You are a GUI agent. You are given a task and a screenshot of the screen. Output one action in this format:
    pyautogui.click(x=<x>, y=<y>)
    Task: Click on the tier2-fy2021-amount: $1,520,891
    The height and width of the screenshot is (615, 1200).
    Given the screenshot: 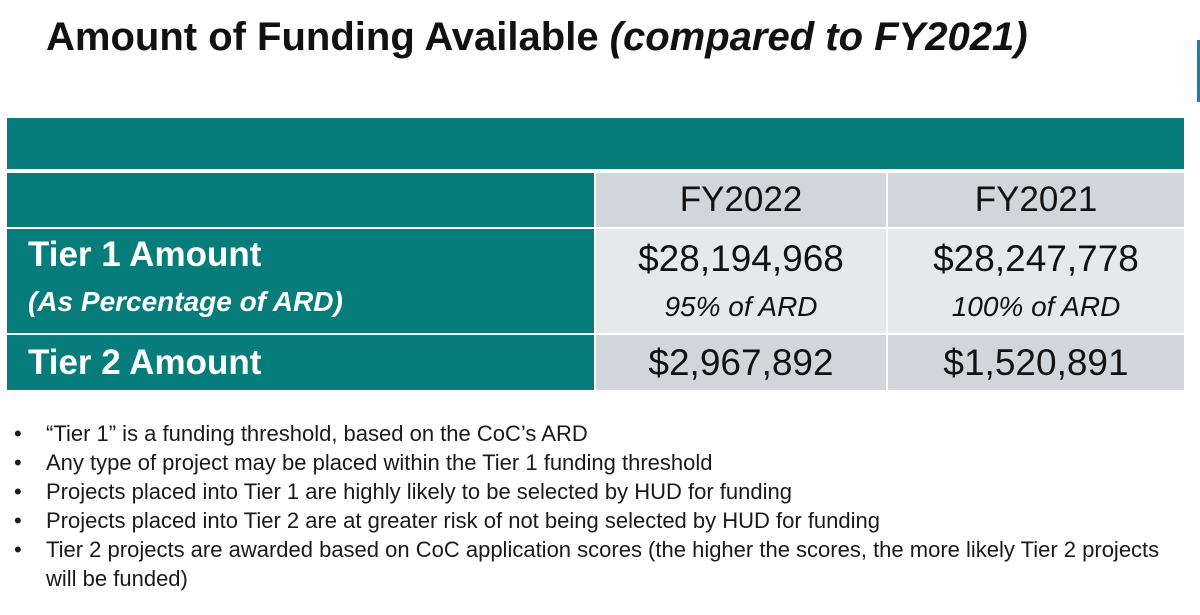 What is the action you would take?
    pyautogui.click(x=1036, y=362)
    